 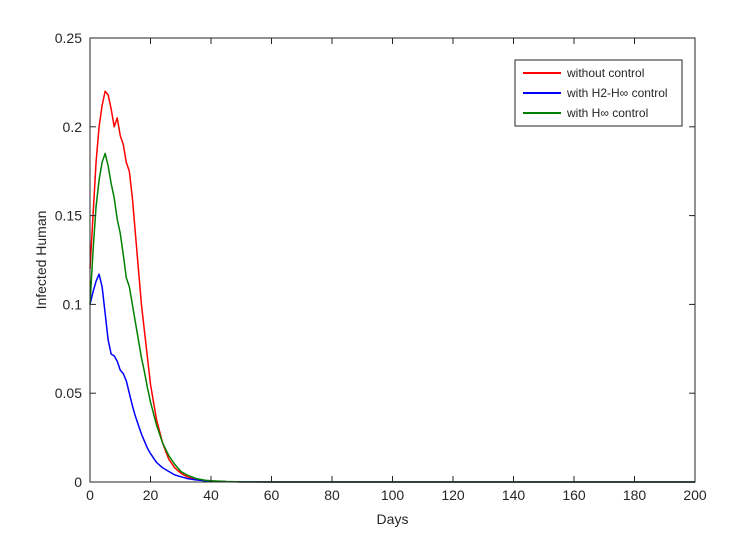 What do you see at coordinates (68, 393) in the screenshot?
I see `y-tick-label: 0.05` at bounding box center [68, 393].